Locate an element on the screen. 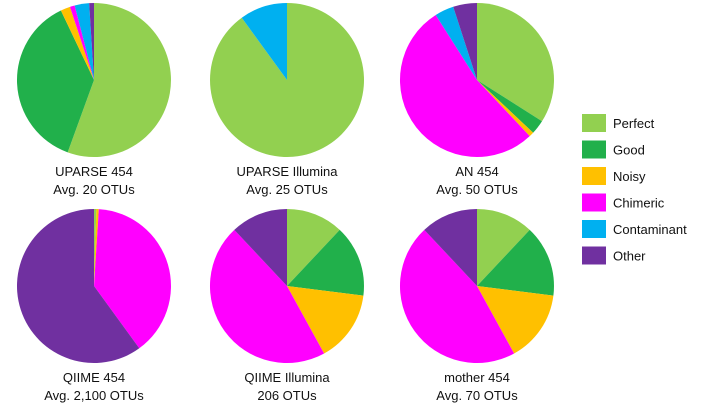 The image size is (714, 408). pie-an-454: AN 454 Avg. 50 OTUs is located at coordinates (476, 100).